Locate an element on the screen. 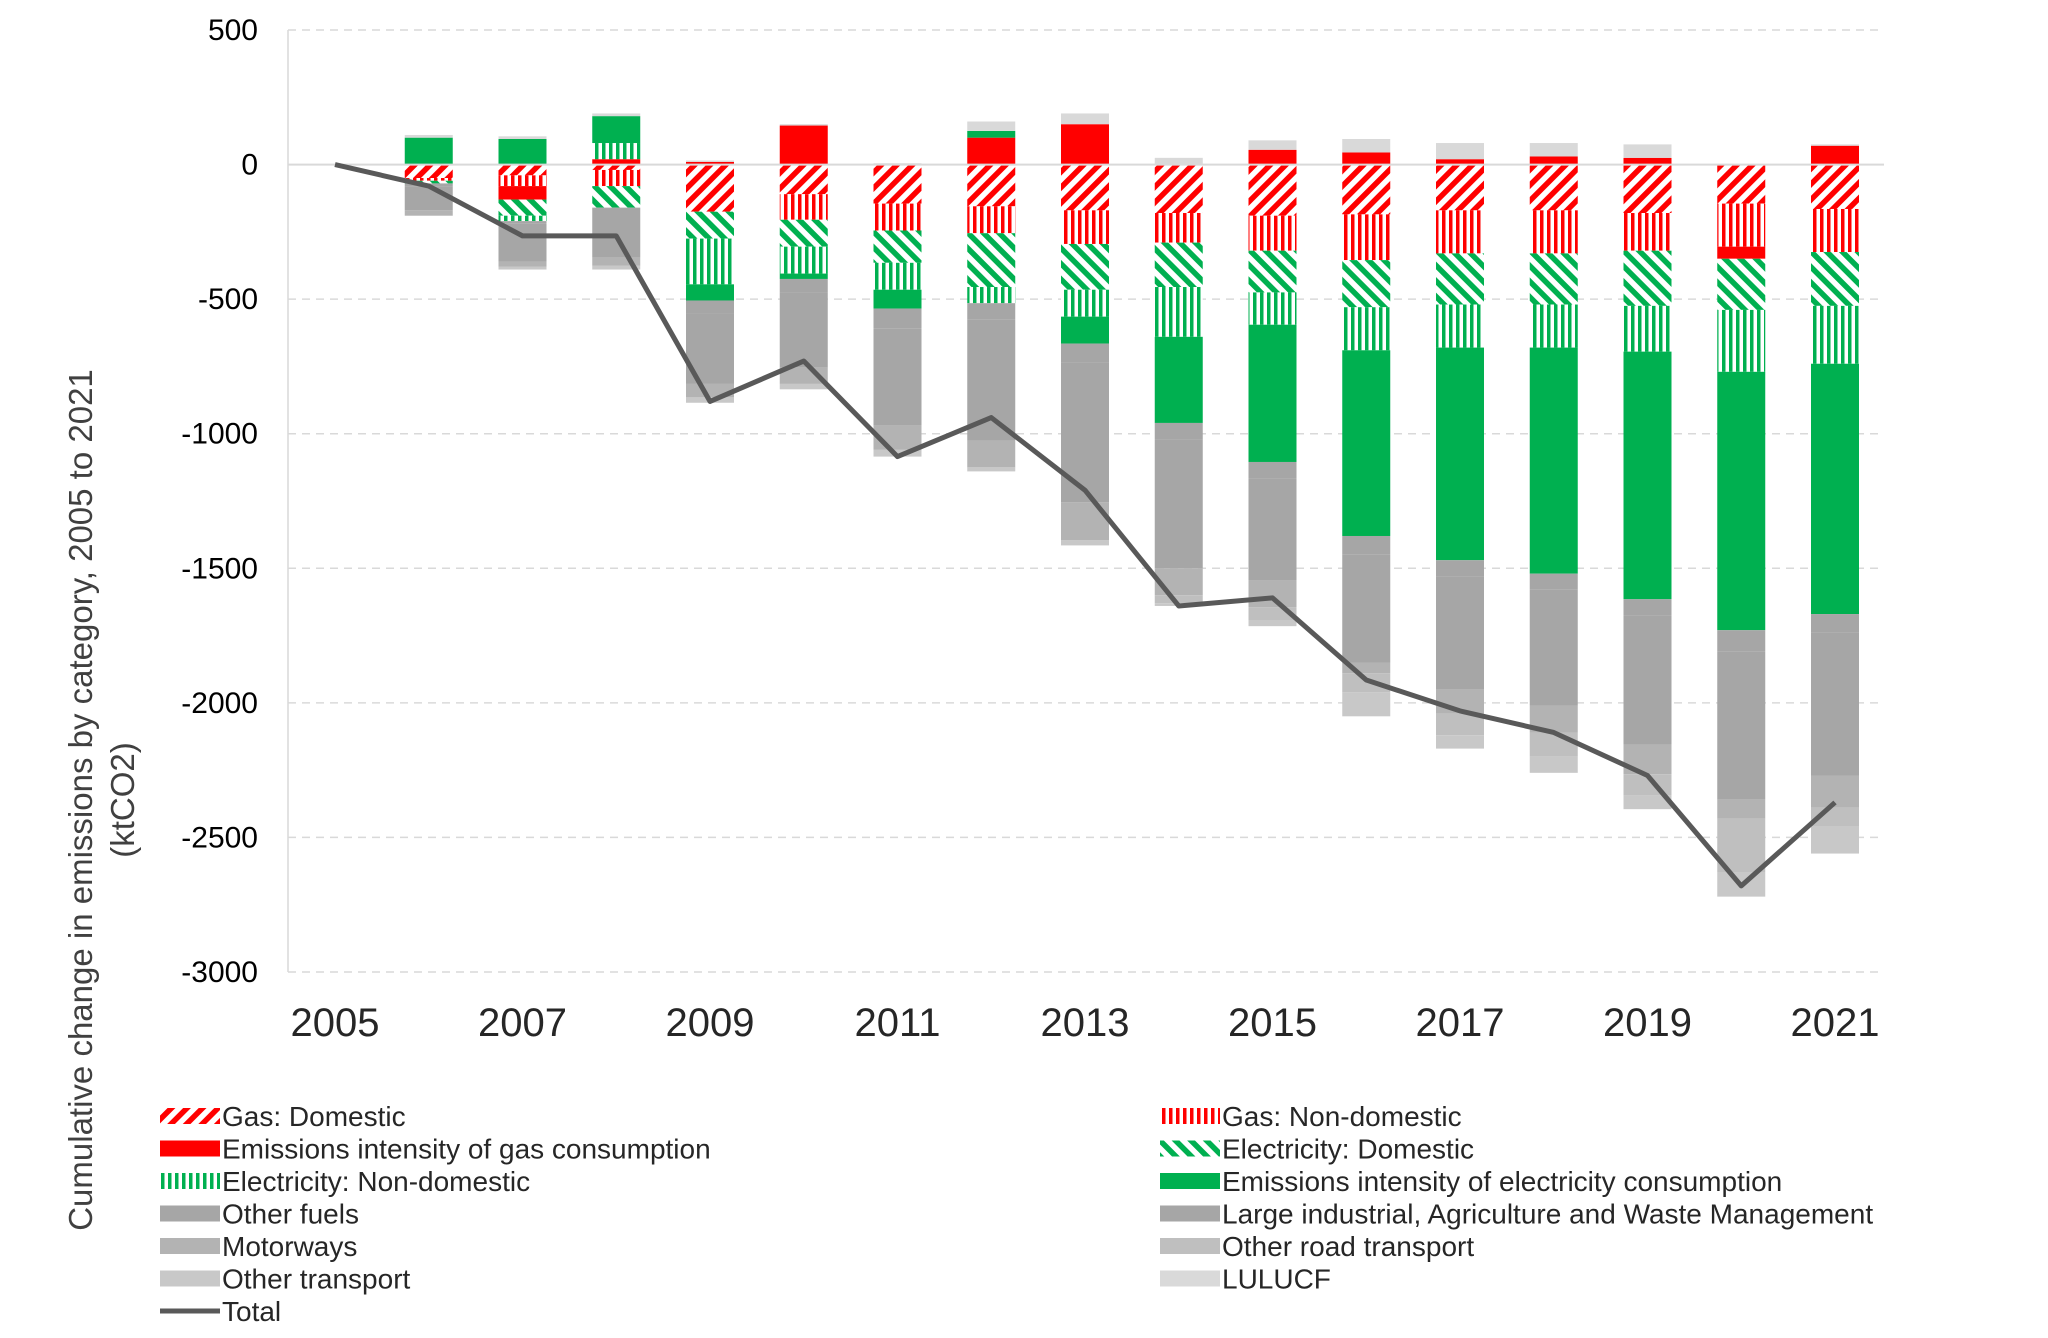 The height and width of the screenshot is (1338, 2048). bar-segment-gas-domestic-2014 is located at coordinates (1179, 189).